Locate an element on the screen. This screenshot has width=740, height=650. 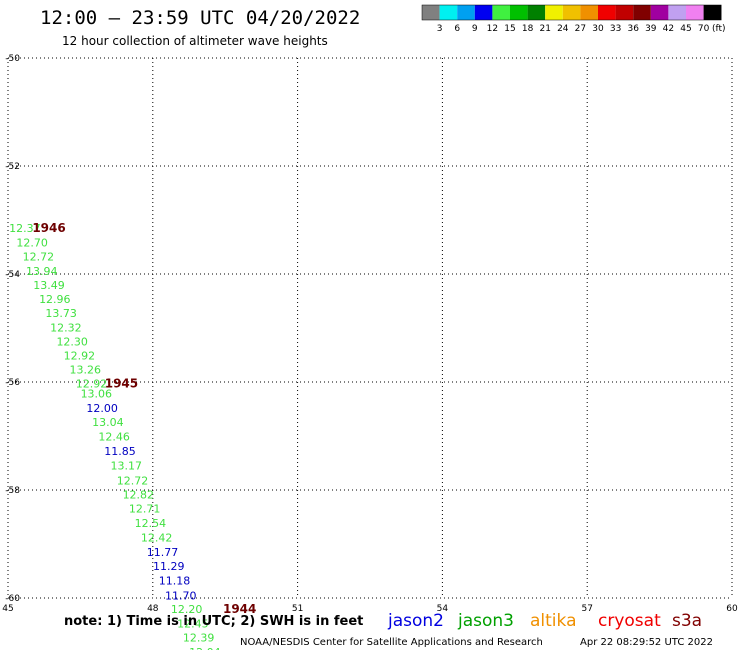
wave-height-label: 12.54 is located at coordinates (151, 523).